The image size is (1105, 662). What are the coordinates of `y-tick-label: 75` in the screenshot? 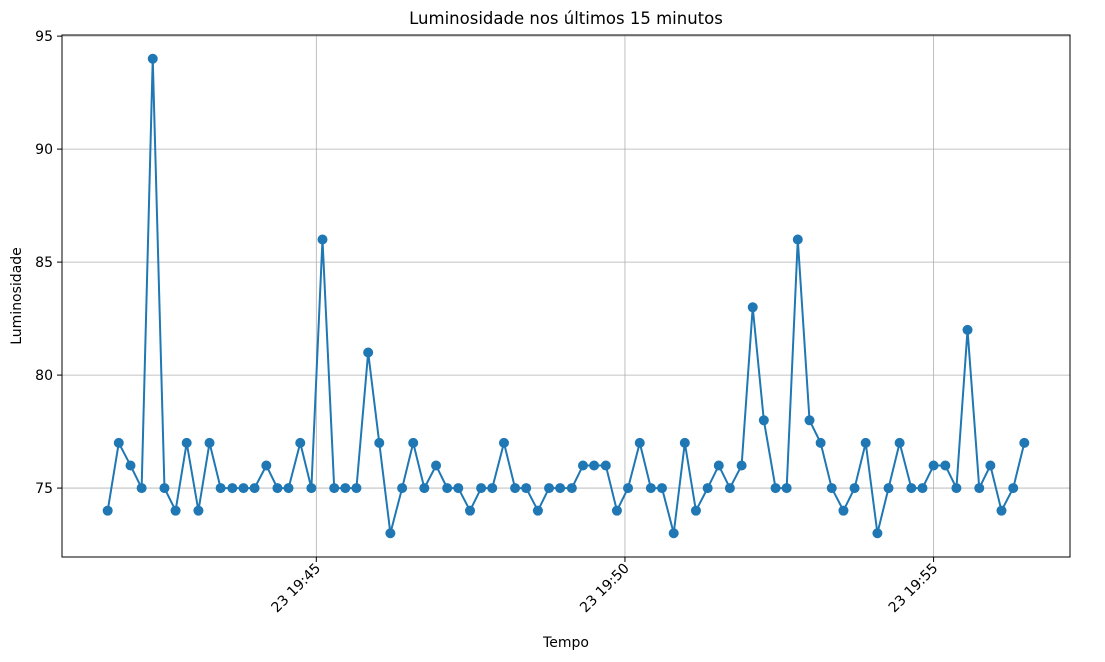 It's located at (44, 489).